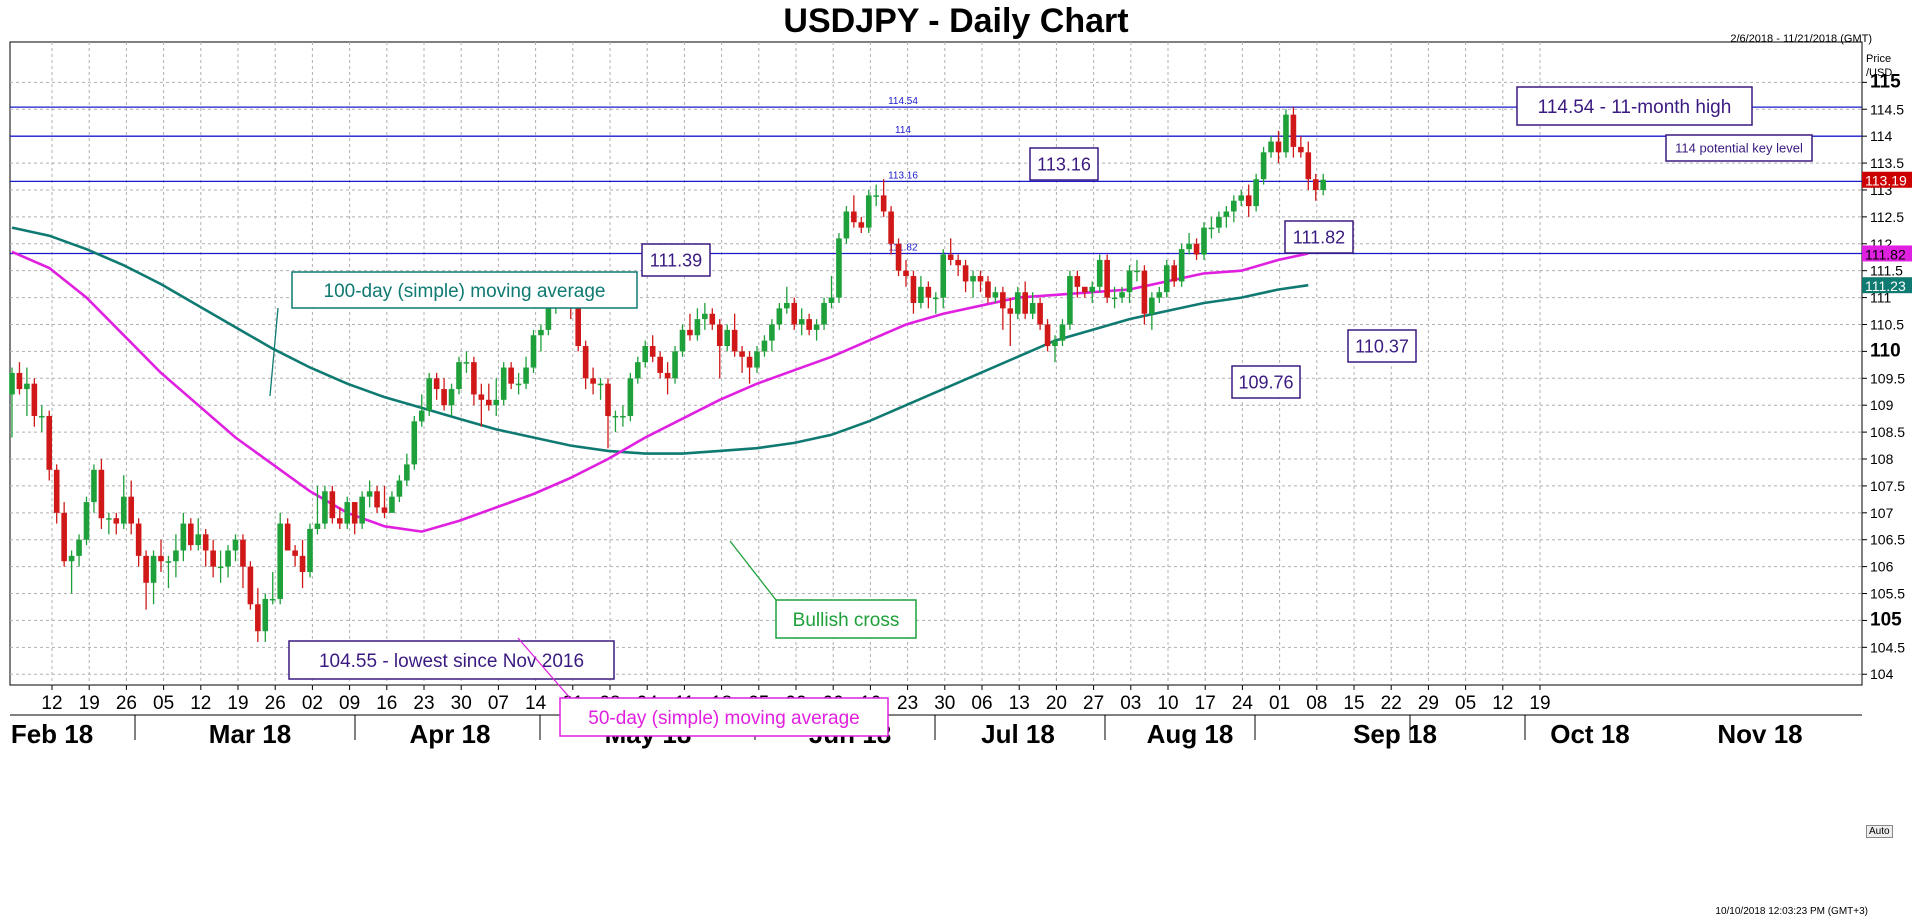 This screenshot has height=919, width=1912. Describe the element at coordinates (1879, 66) in the screenshot. I see `price-axis-unit: Price /USD` at that location.